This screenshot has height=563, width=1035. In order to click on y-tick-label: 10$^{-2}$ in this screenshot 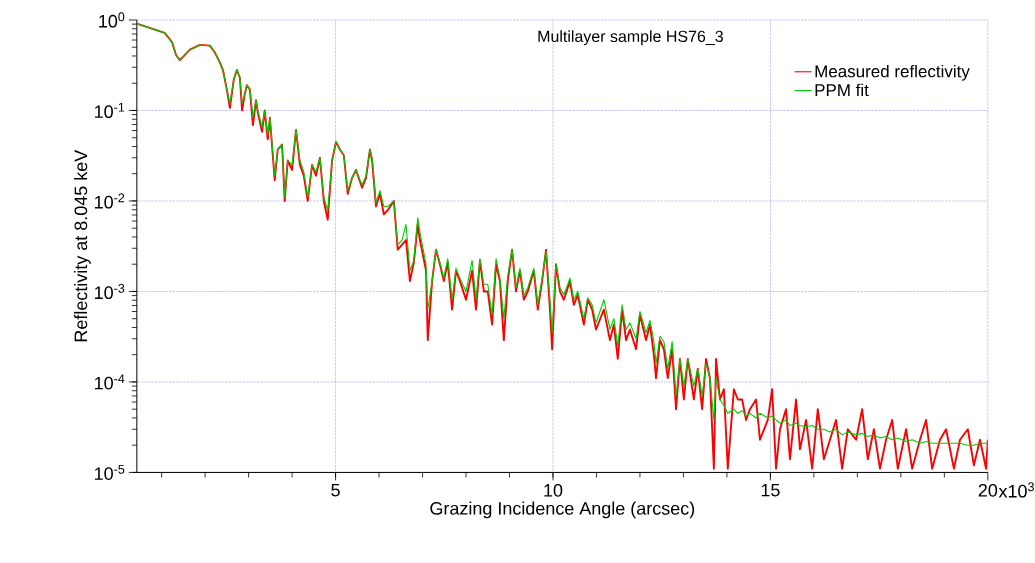, I will do `click(110, 201)`.